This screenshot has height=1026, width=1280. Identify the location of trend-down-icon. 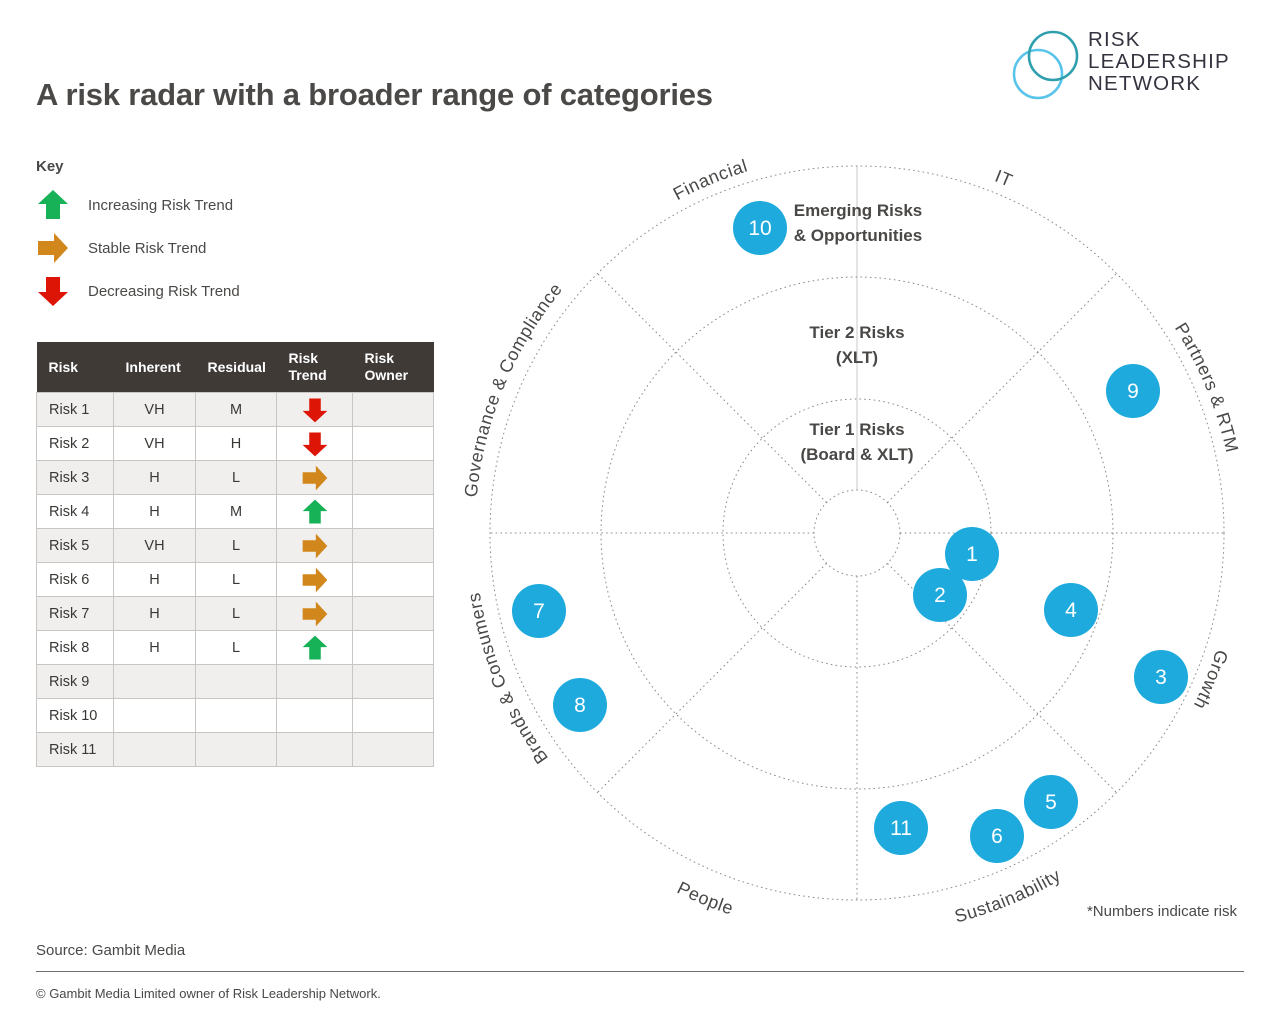
(314, 443).